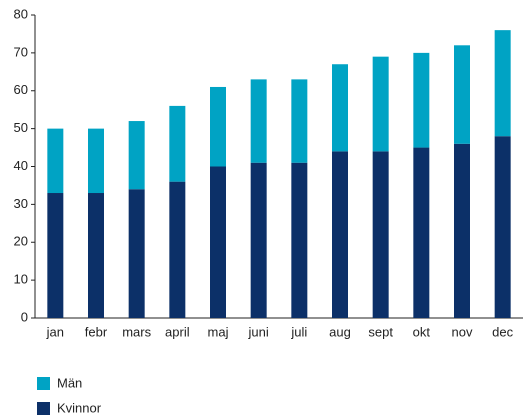 The height and width of the screenshot is (419, 523). Describe the element at coordinates (136, 331) in the screenshot. I see `x-tick-label: mars` at that location.